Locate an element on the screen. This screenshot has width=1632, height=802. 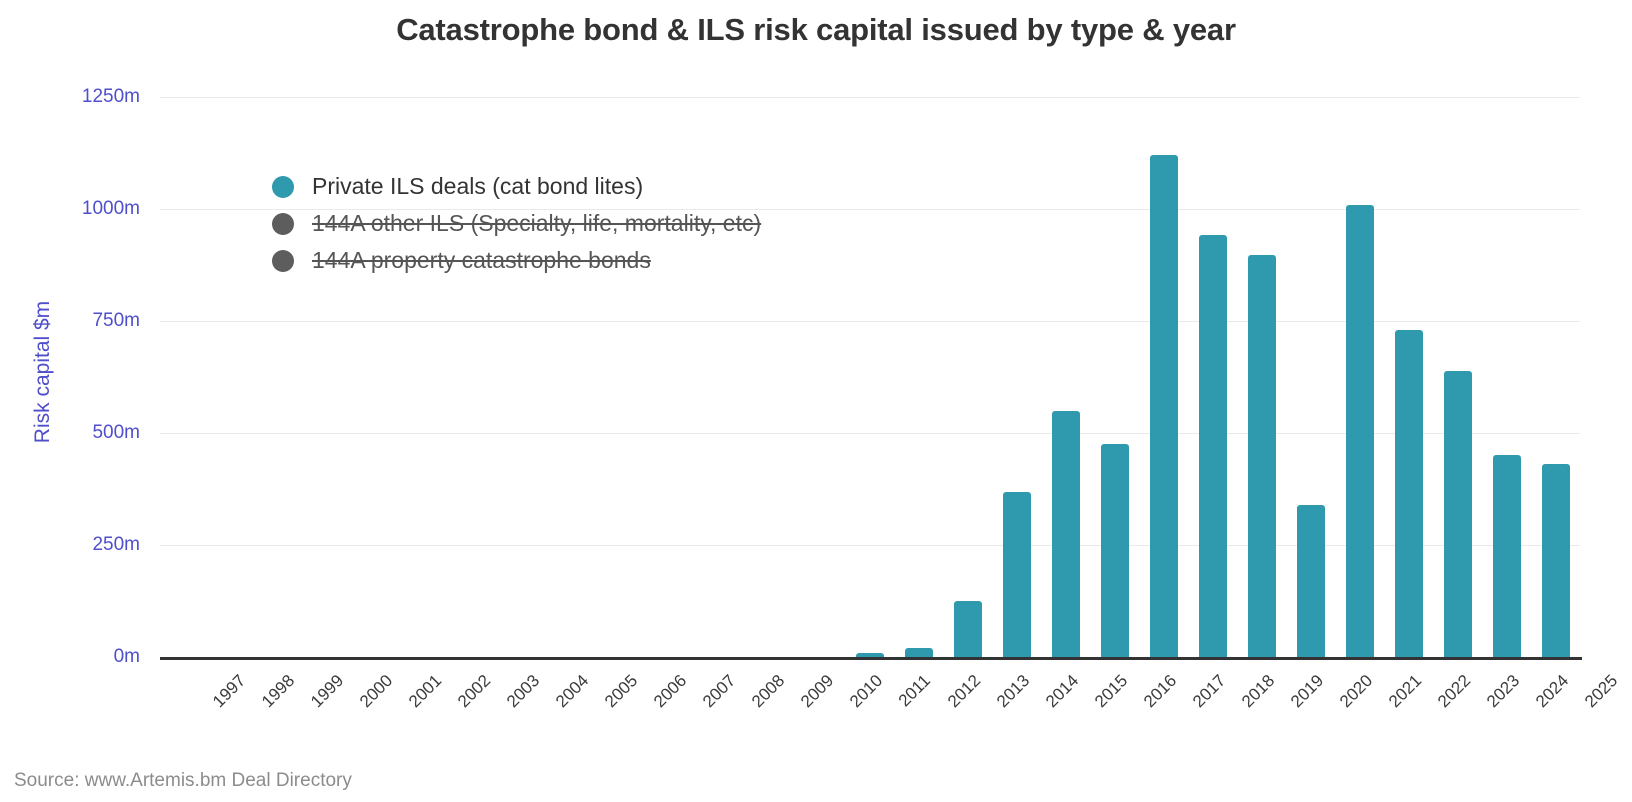
x-axis-tick-label: 2011 is located at coordinates (914, 691).